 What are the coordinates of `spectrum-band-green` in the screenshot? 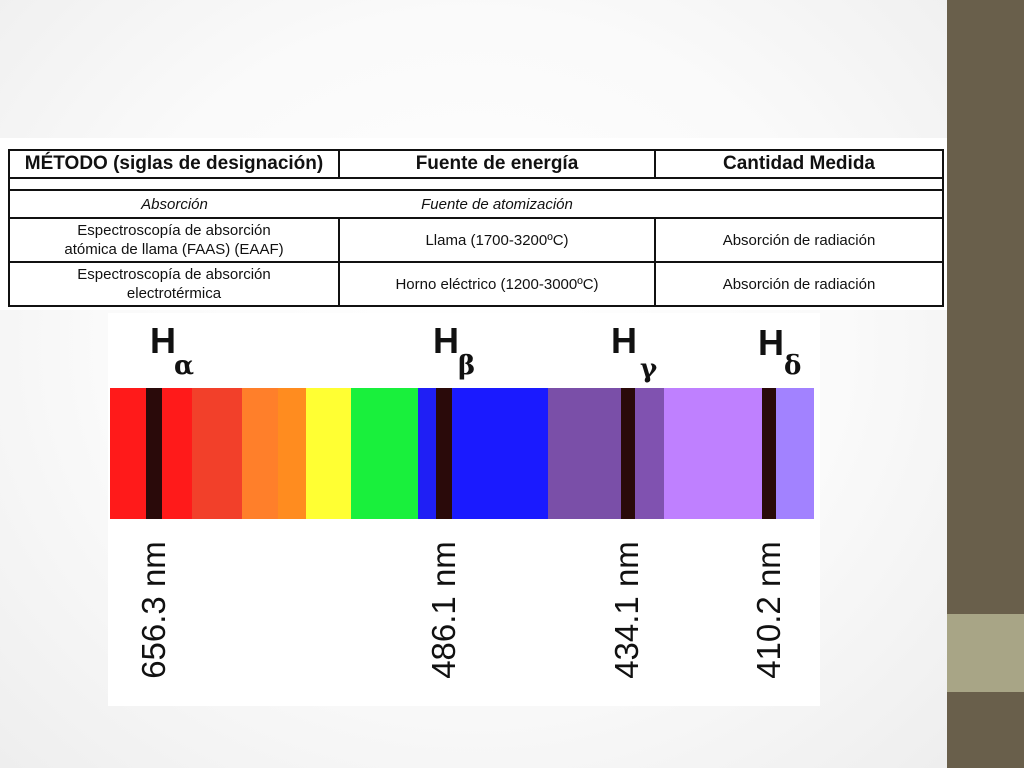 It's located at (384, 453).